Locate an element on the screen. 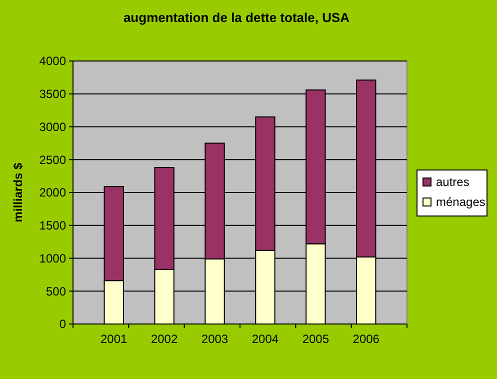 Image resolution: width=497 pixels, height=379 pixels. x-tick-label: 2004 is located at coordinates (265, 339).